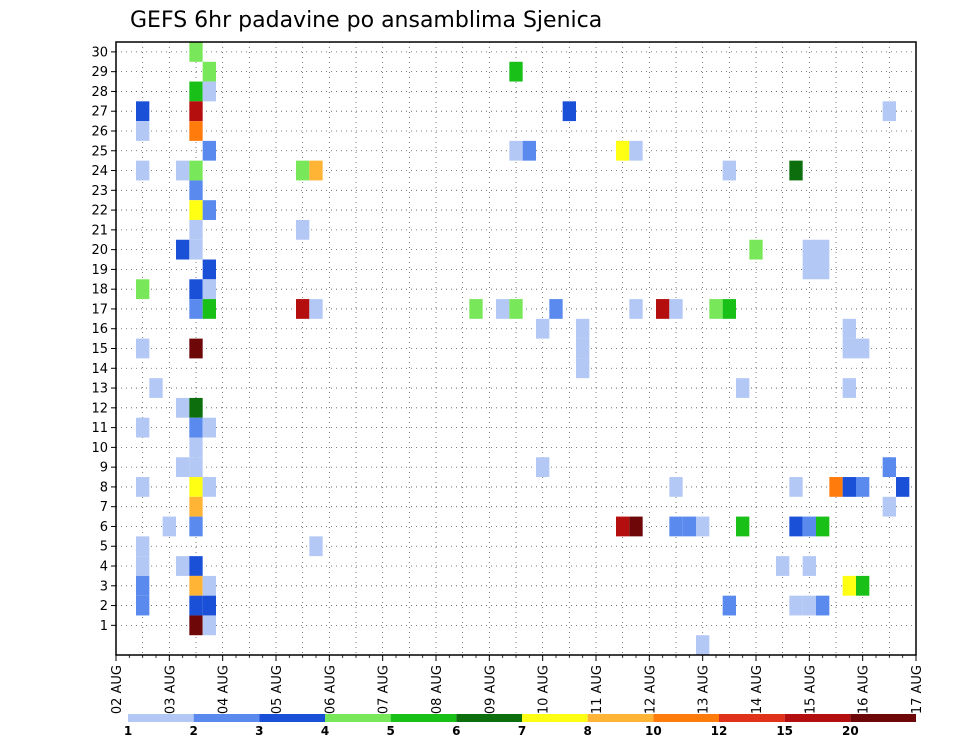 This screenshot has width=960, height=742. I want to click on y-tick-label: 30, so click(99, 52).